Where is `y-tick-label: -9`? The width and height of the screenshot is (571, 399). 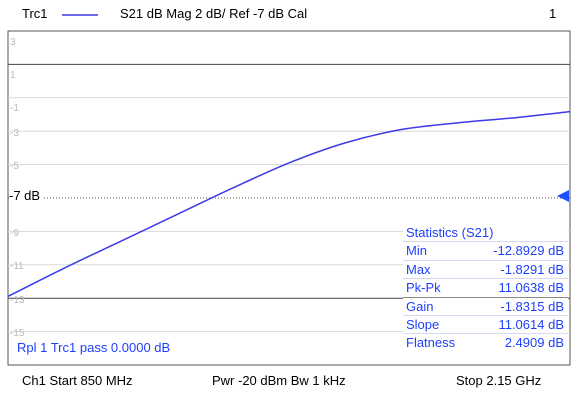
y-tick-label: -9 is located at coordinates (14, 233).